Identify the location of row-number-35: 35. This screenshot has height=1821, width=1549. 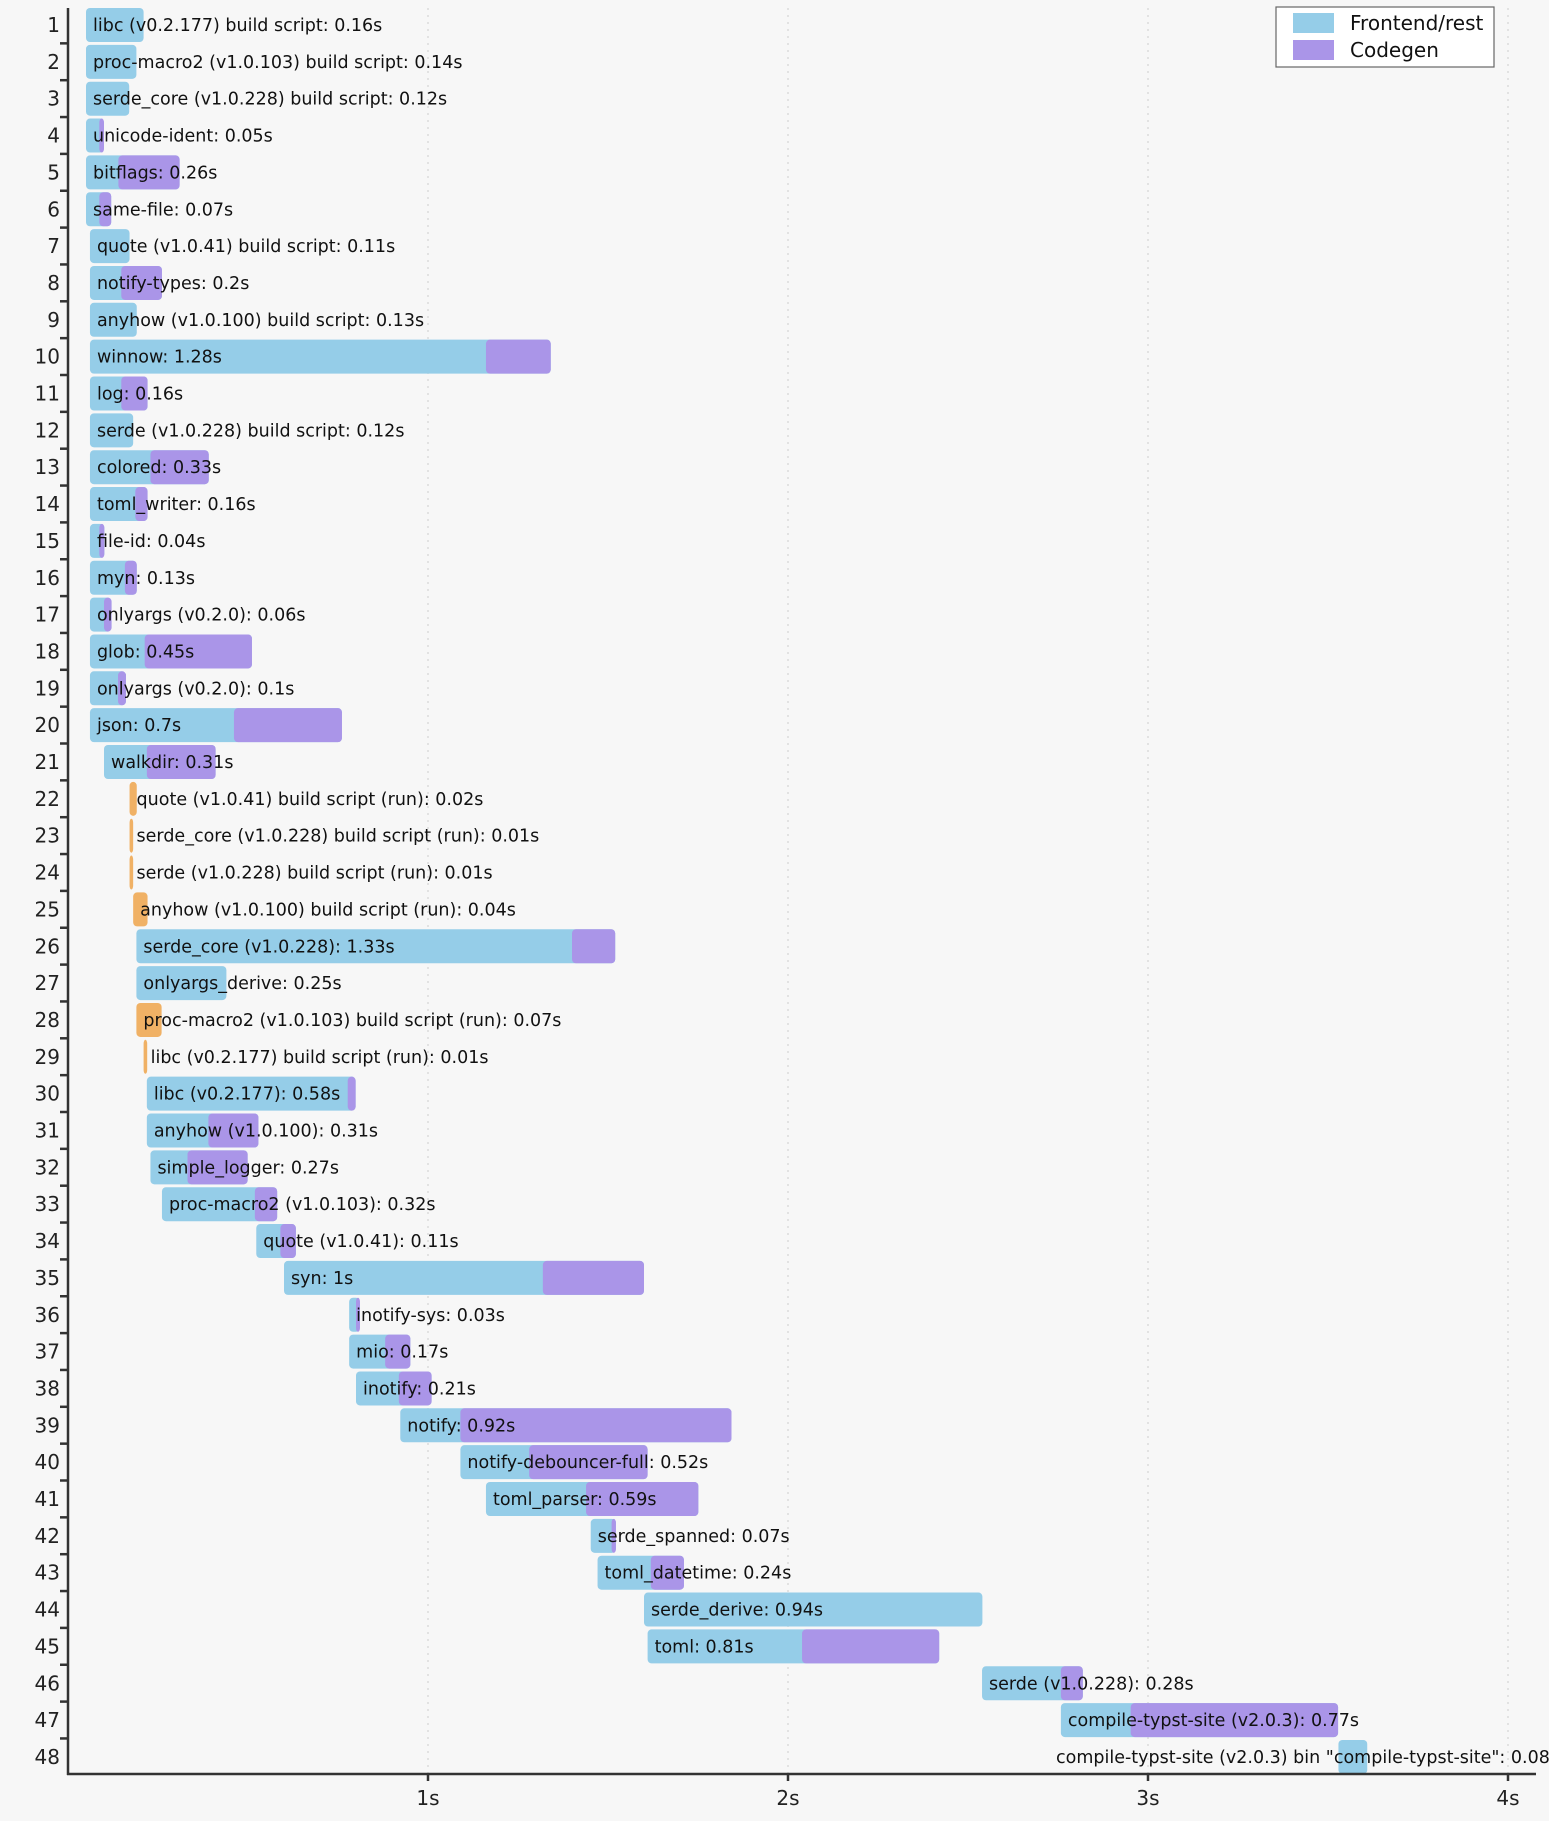
(47, 1278).